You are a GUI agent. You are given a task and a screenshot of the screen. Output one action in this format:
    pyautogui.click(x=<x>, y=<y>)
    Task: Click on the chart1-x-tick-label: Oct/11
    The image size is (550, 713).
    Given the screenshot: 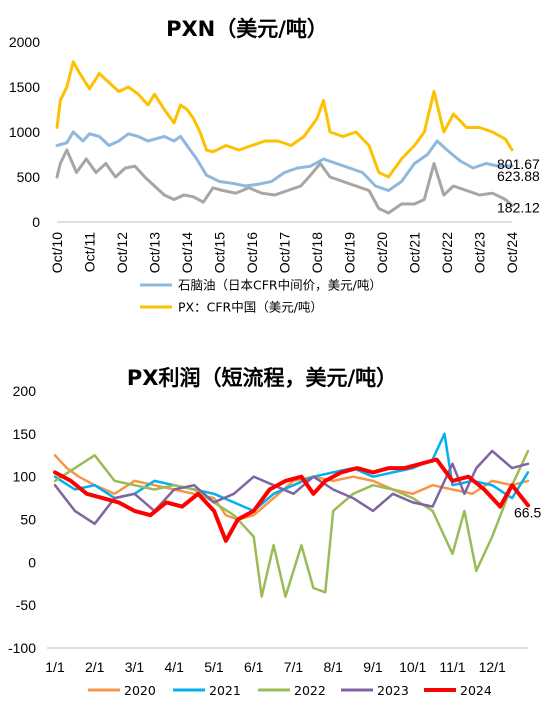 What is the action you would take?
    pyautogui.click(x=90, y=252)
    